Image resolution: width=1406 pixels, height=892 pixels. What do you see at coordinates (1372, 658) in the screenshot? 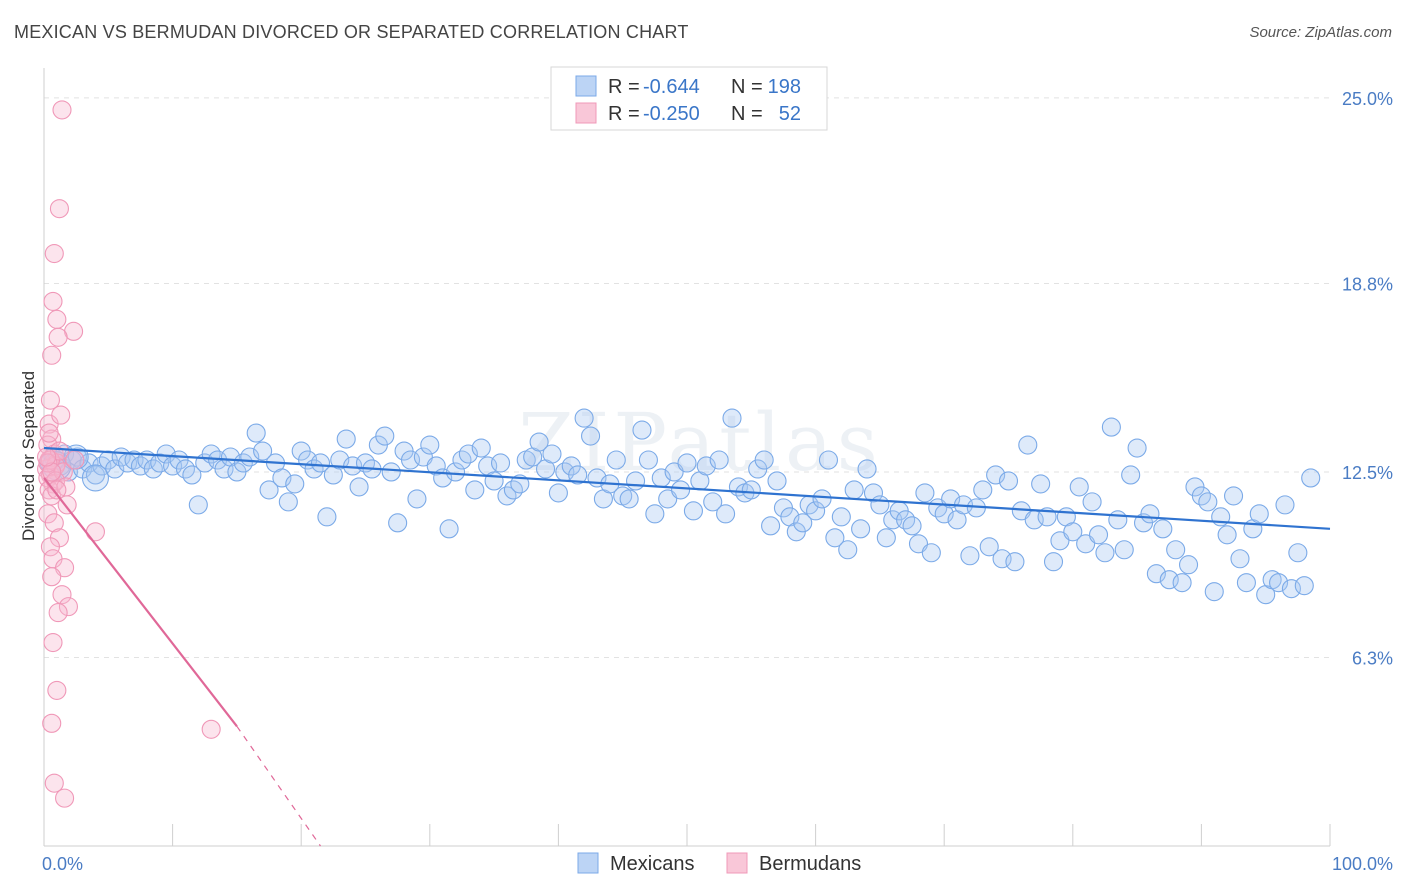
I see `y-tick-label: 6.3%` at bounding box center [1372, 658].